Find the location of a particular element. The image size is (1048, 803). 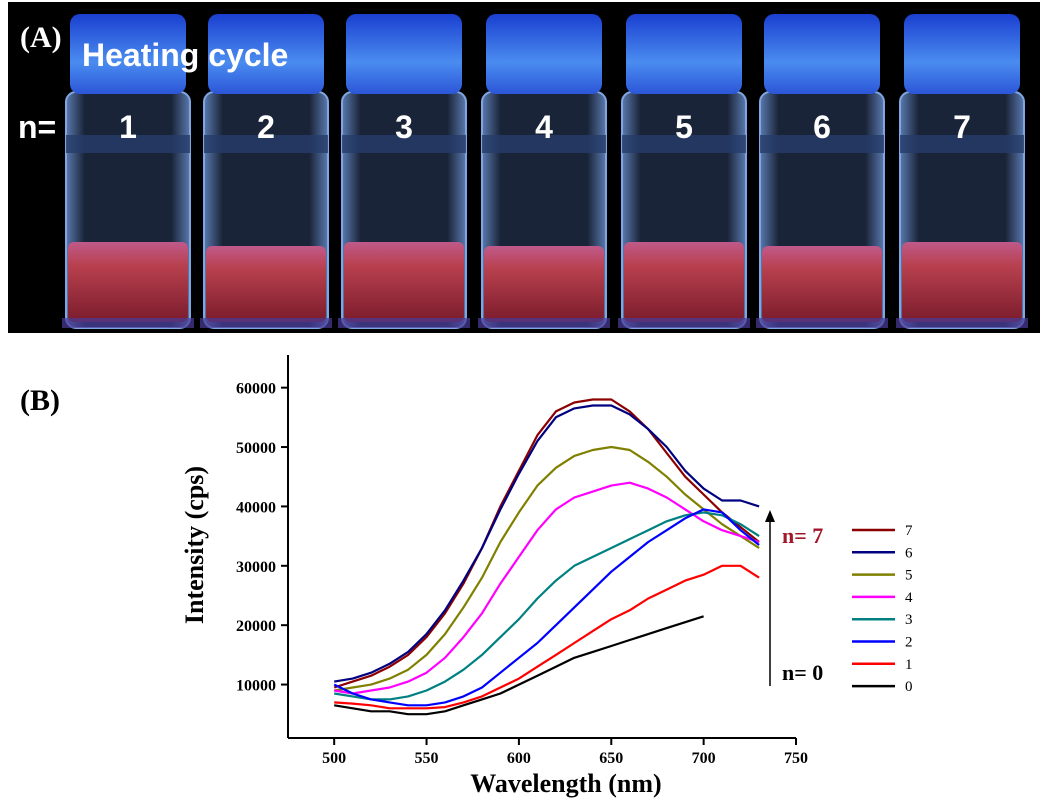

vial-number: 5 is located at coordinates (684, 127).